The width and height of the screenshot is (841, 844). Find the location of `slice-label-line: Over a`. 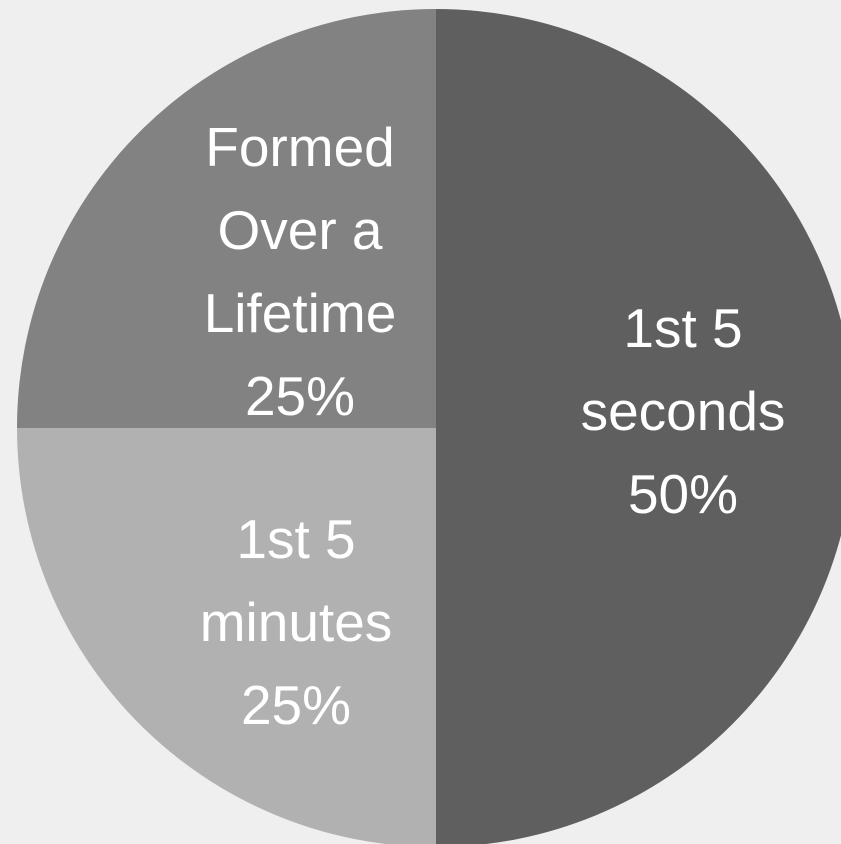

slice-label-line: Over a is located at coordinates (299, 230).